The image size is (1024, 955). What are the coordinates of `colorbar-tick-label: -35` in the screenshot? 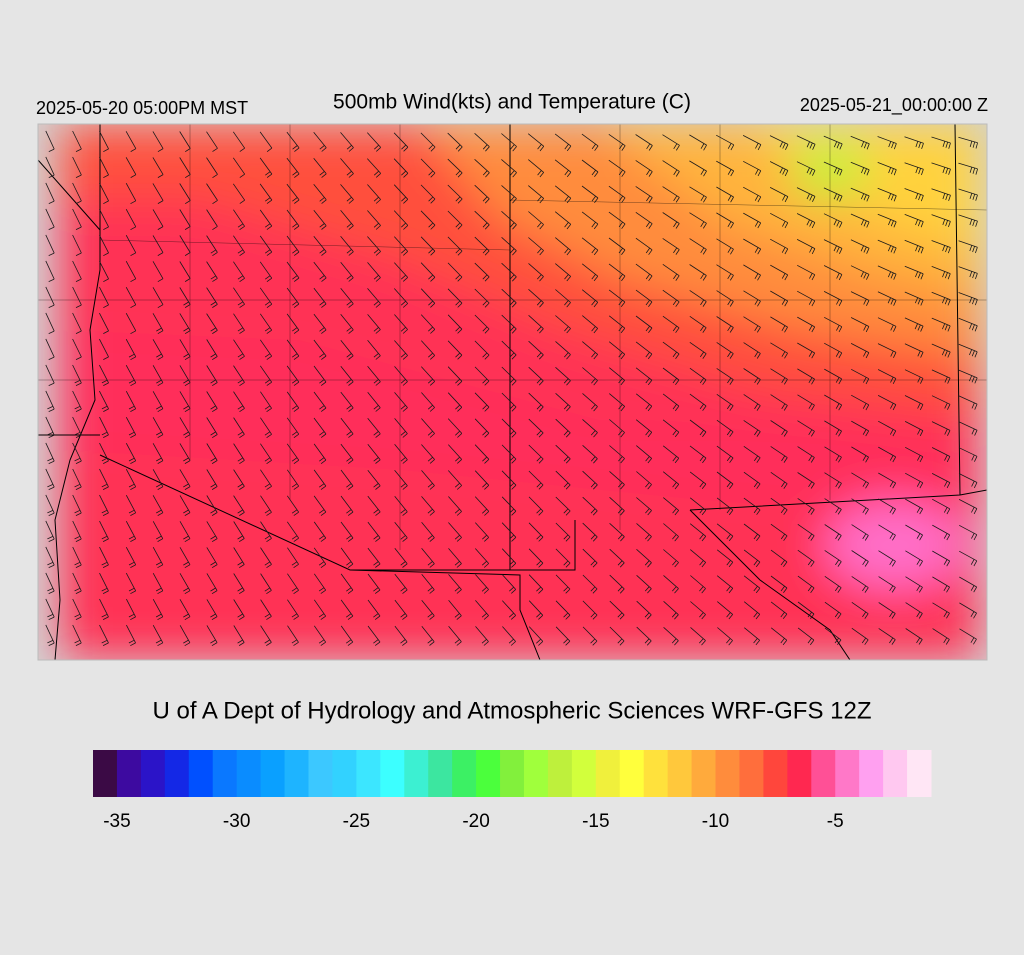 It's located at (116, 821).